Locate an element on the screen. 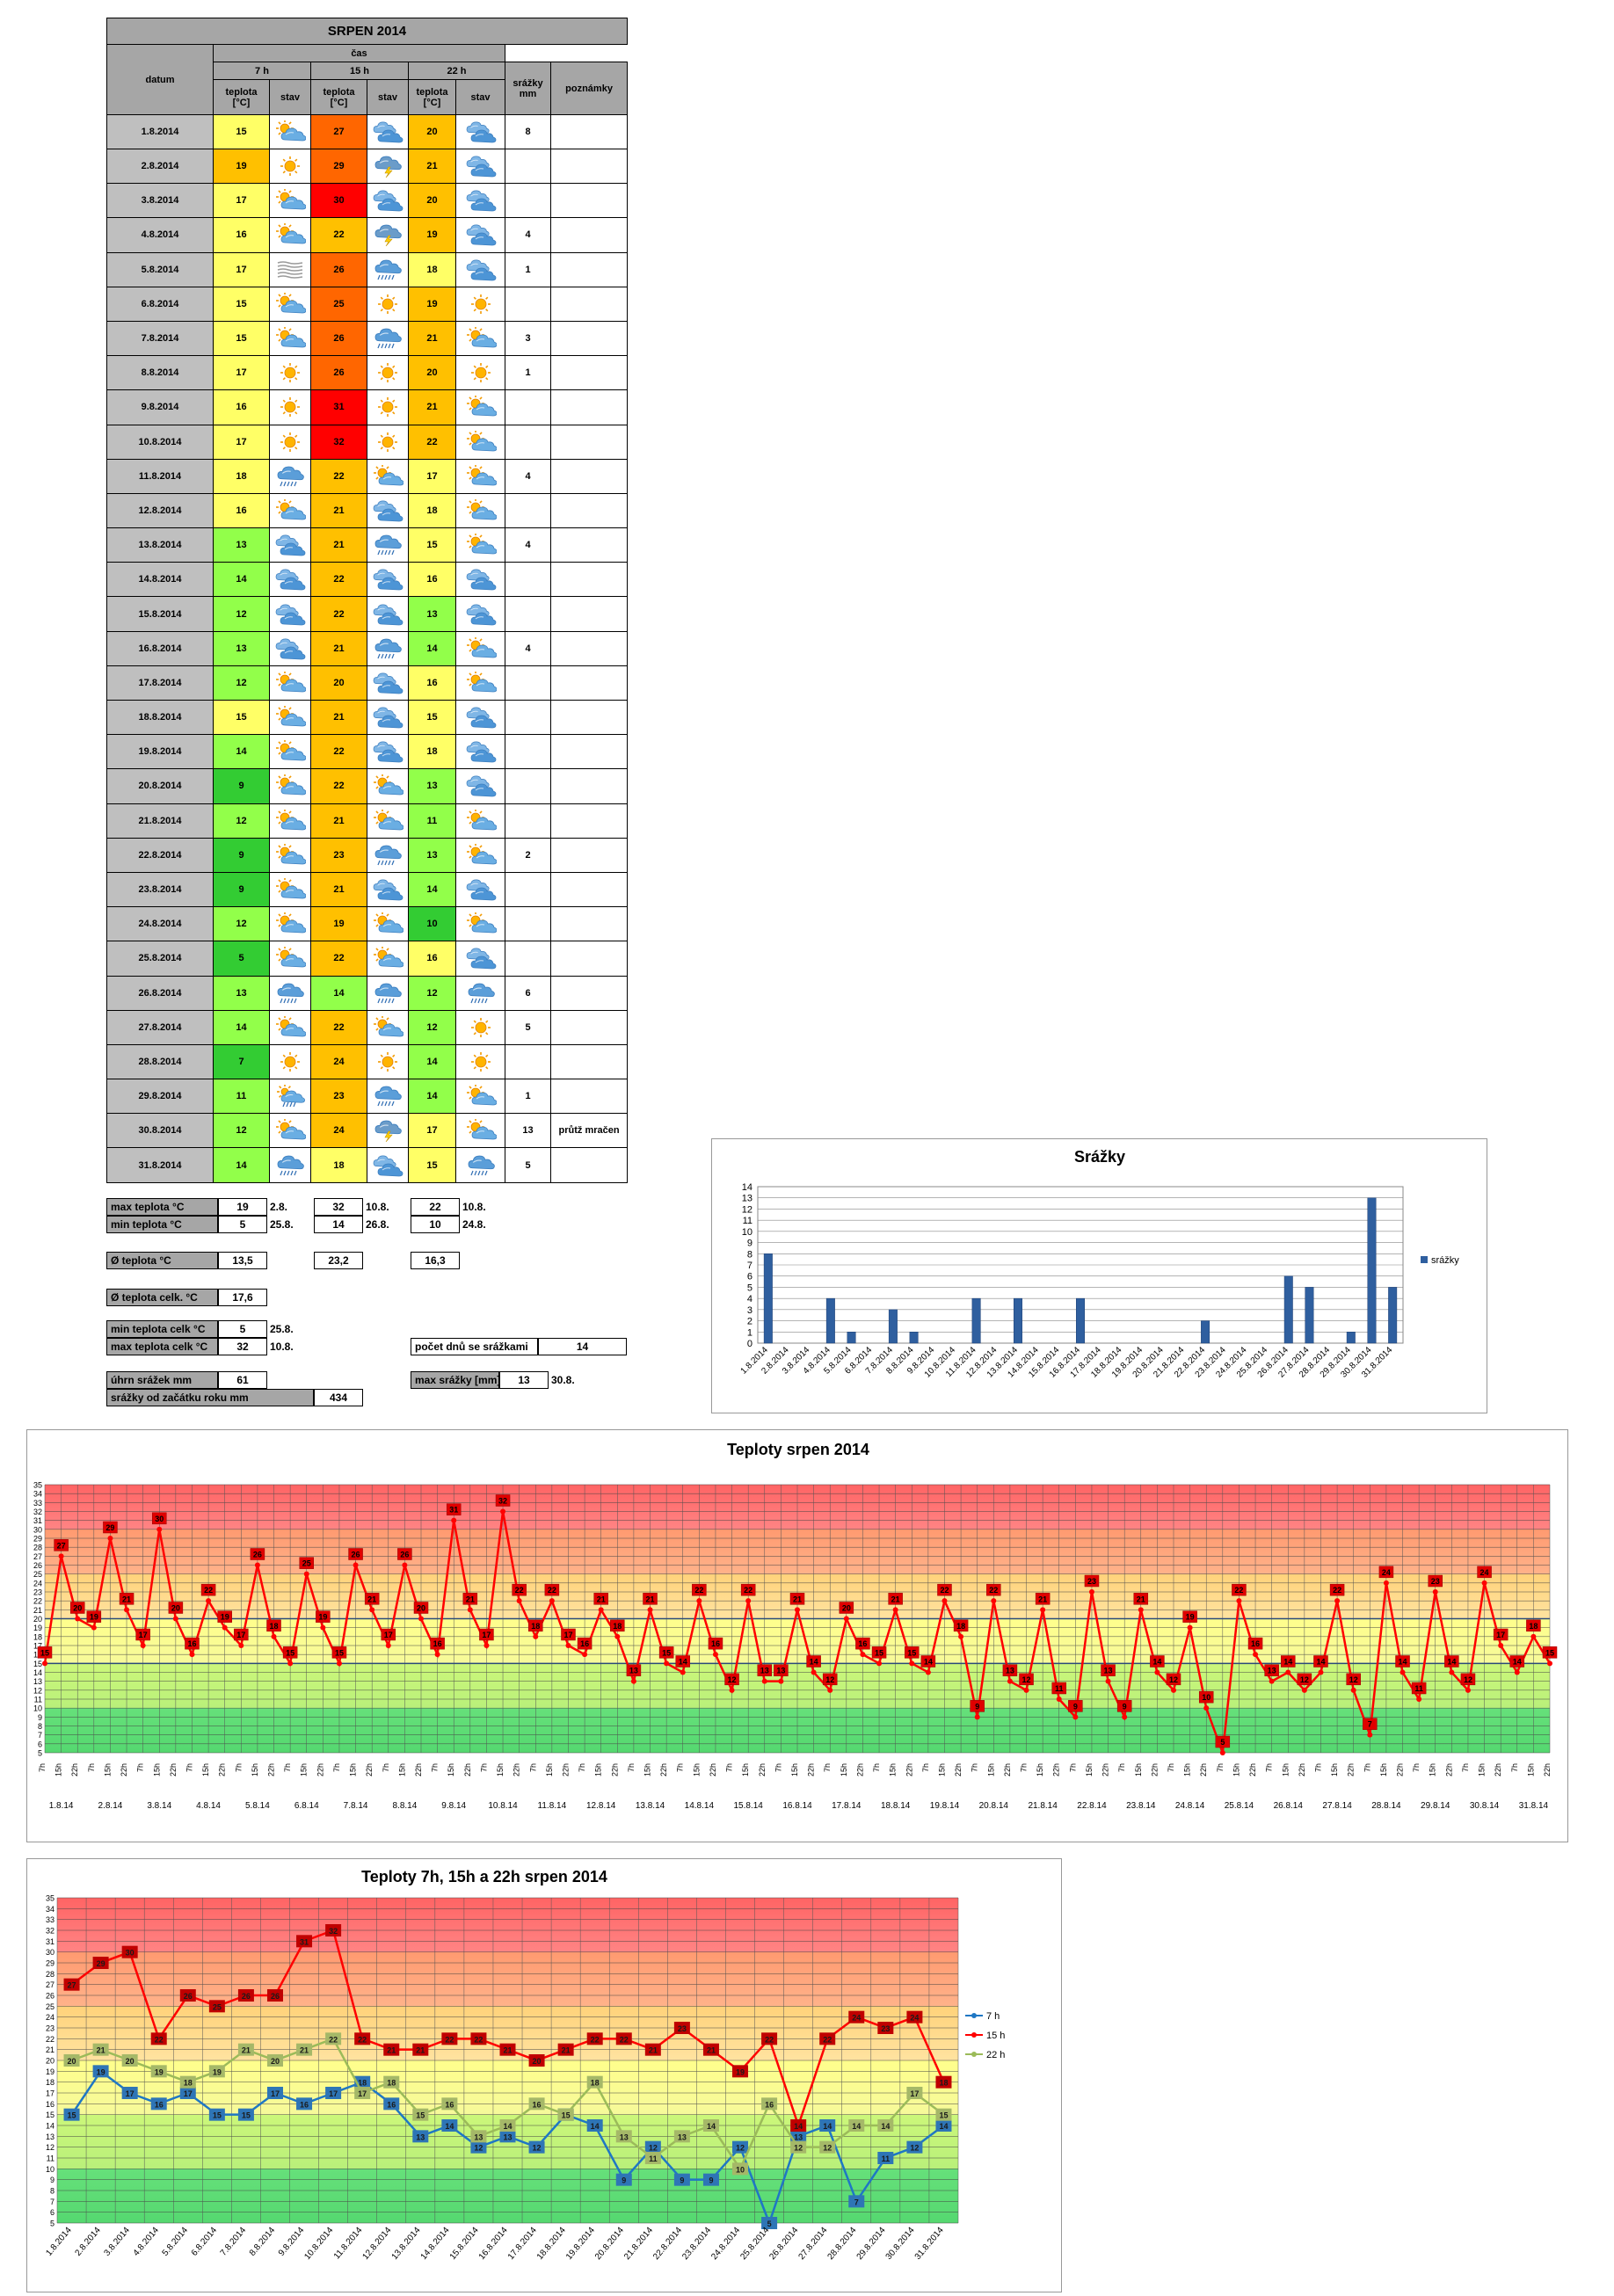 The width and height of the screenshot is (1614, 2296). data-label: 30 is located at coordinates (130, 1953).